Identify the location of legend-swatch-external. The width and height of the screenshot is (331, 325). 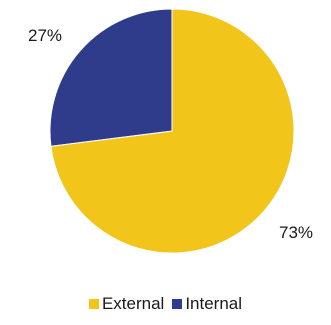
(93, 304).